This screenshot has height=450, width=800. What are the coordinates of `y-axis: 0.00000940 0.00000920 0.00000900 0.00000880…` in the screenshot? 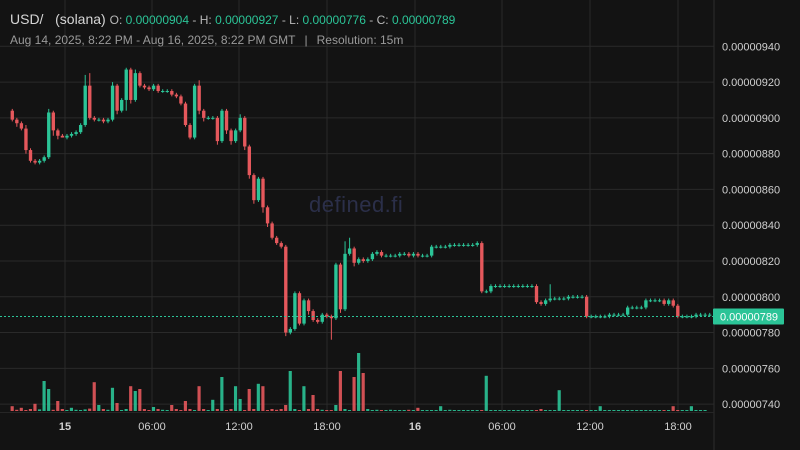 It's located at (751, 226).